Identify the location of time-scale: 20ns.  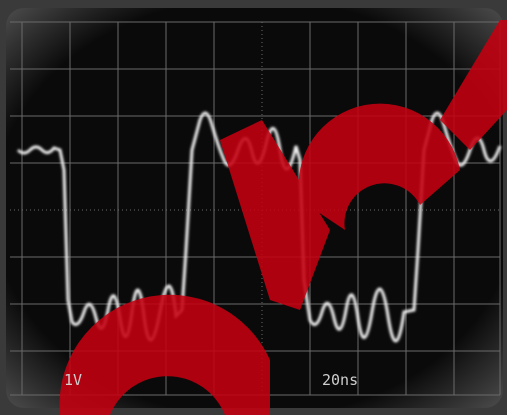
(340, 380).